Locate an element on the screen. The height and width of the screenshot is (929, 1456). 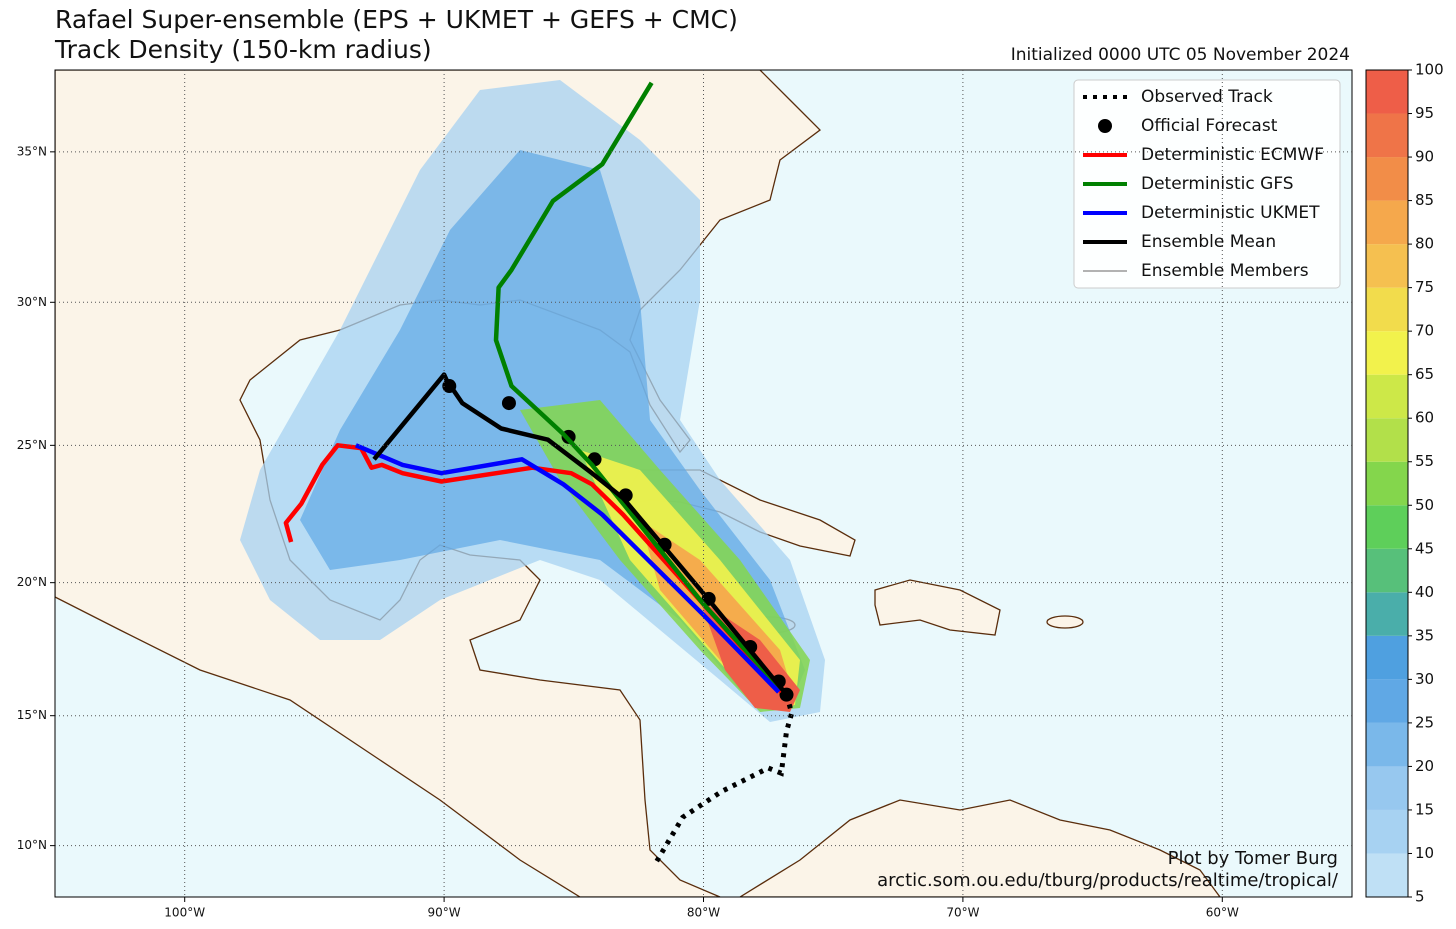
hispaniola is located at coordinates (937, 607).